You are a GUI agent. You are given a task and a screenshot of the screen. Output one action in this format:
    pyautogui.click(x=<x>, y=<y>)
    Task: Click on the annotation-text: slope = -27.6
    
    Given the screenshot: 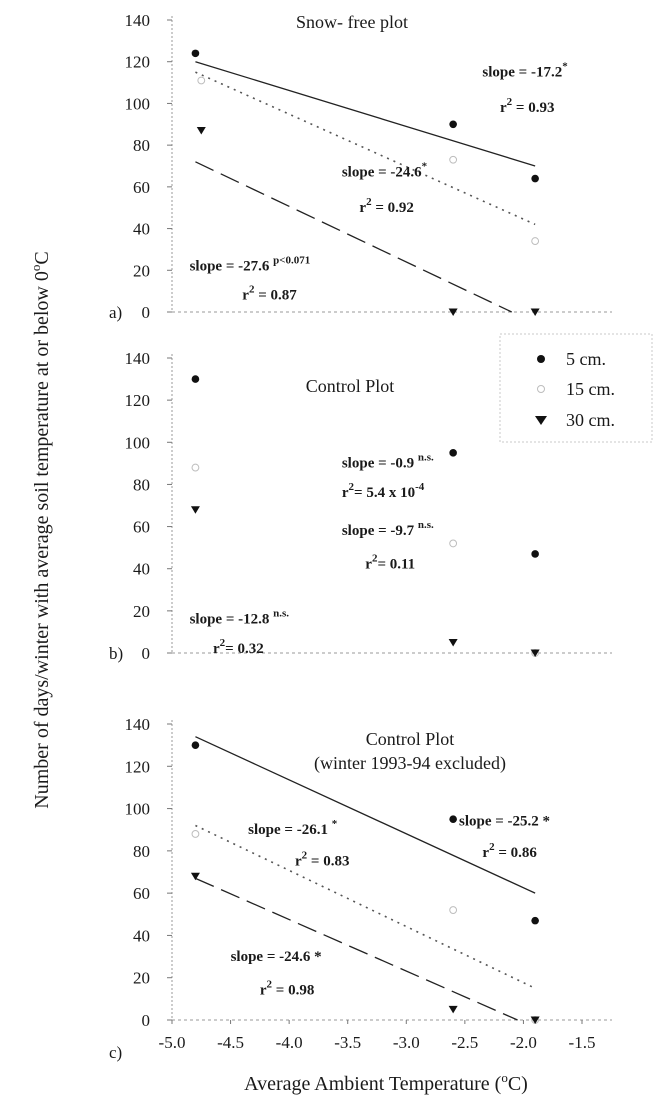 What is the action you would take?
    pyautogui.click(x=232, y=266)
    